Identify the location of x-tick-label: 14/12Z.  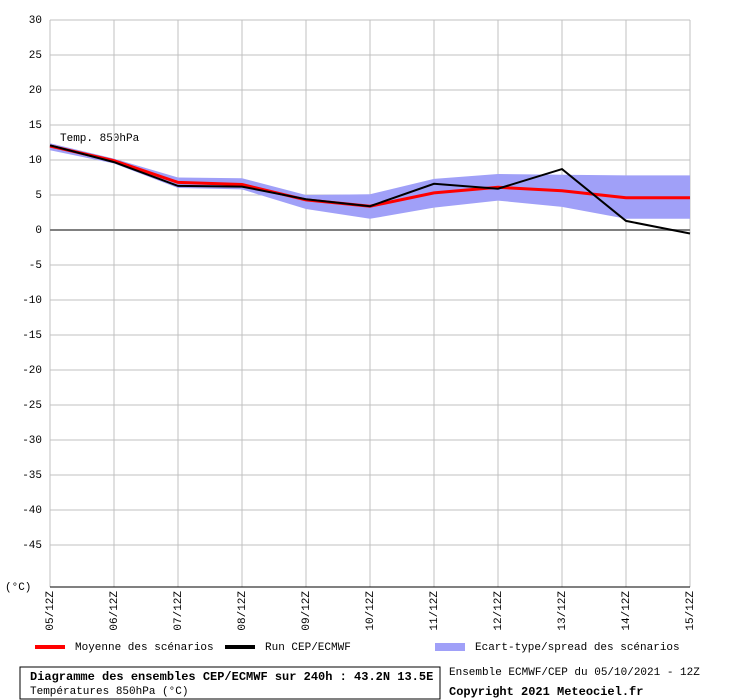
(627, 611).